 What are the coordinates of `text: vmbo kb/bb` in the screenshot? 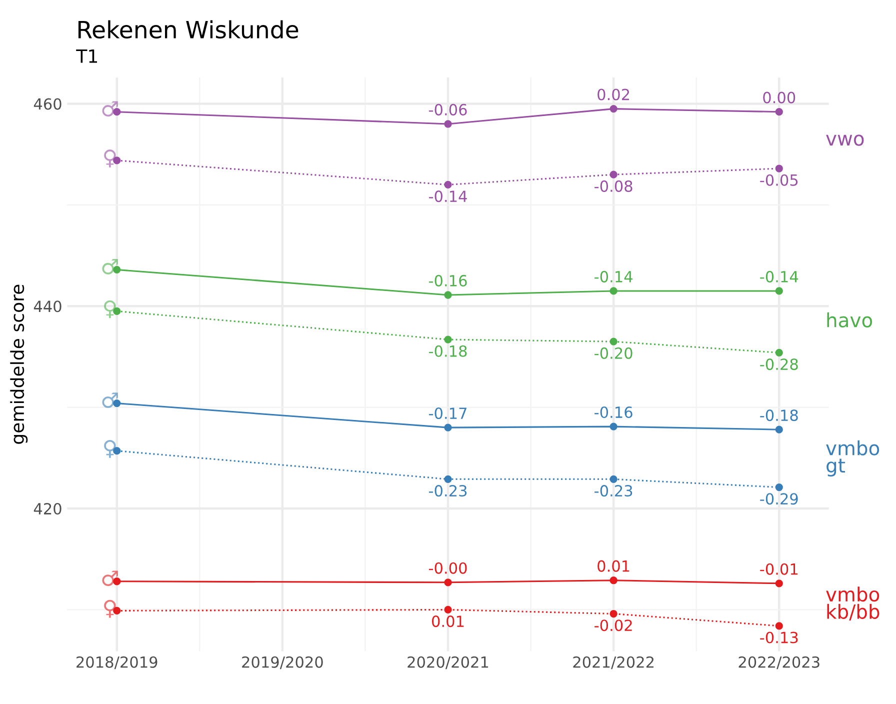 It's located at (853, 603).